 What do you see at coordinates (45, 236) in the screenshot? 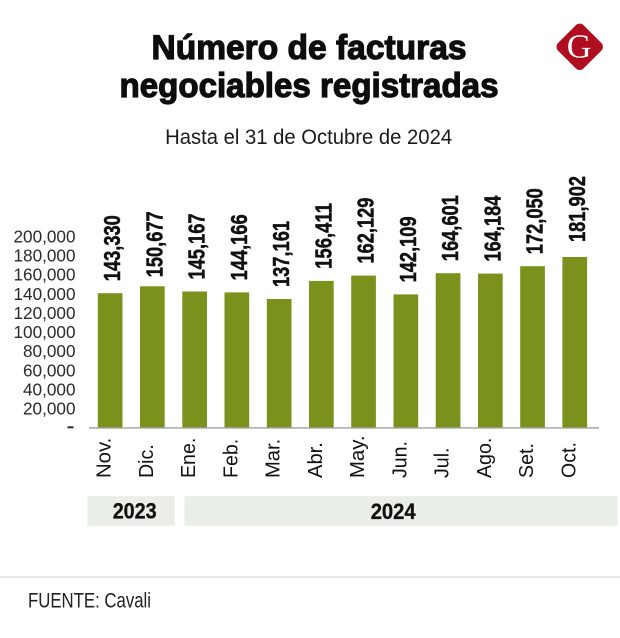
I see `svg-text: 200,000` at bounding box center [45, 236].